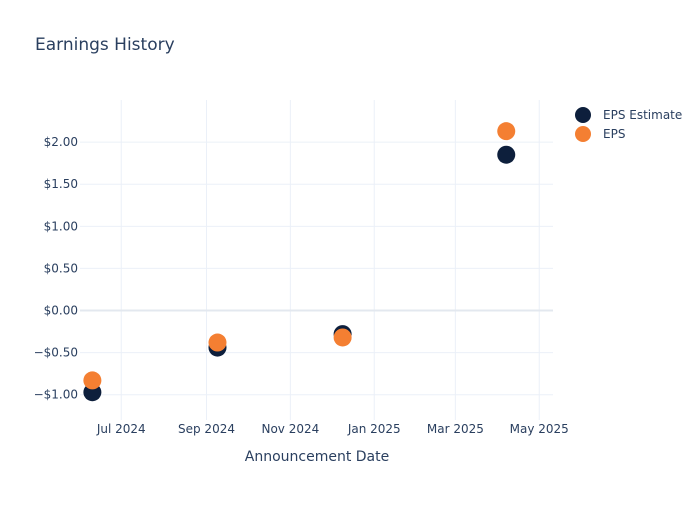 The height and width of the screenshot is (505, 700). I want to click on x-tick-label: Sep 2024, so click(206, 429).